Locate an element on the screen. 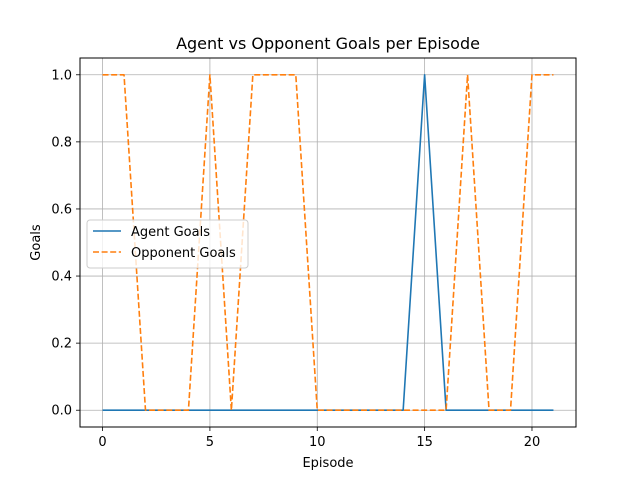 This screenshot has width=640, height=480. x-tick-label: 0 is located at coordinates (102, 442).